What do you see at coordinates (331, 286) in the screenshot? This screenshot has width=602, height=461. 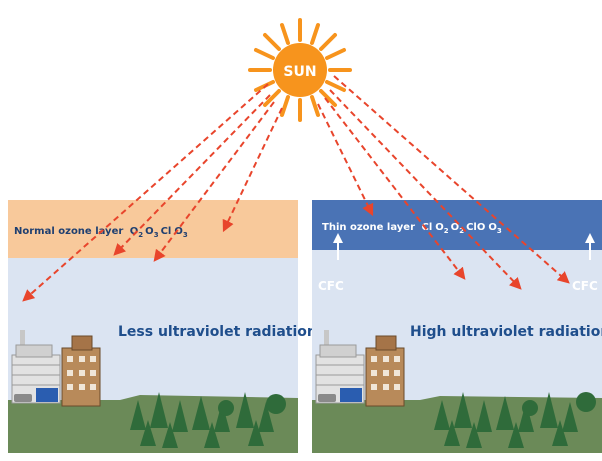 I see `cfc-left-label: CFC` at bounding box center [331, 286].